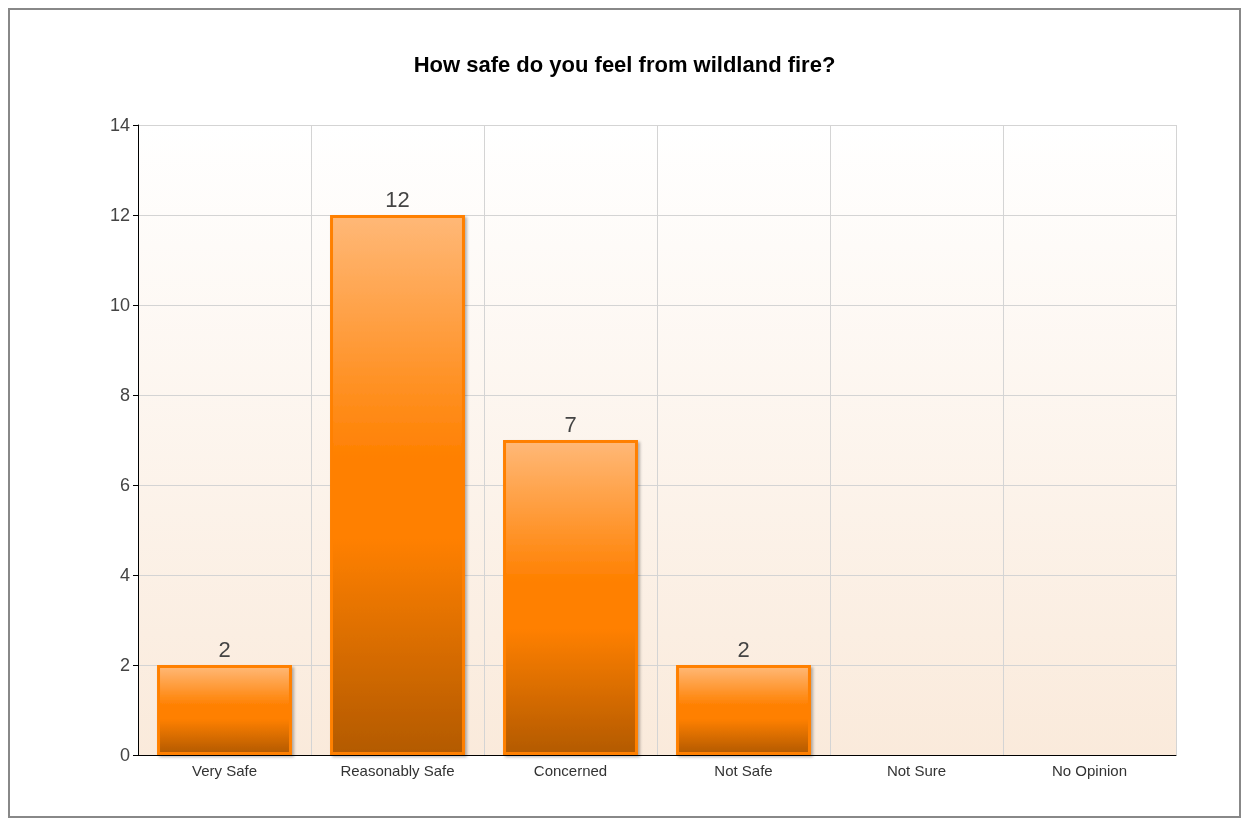  I want to click on data-label: 12, so click(397, 199).